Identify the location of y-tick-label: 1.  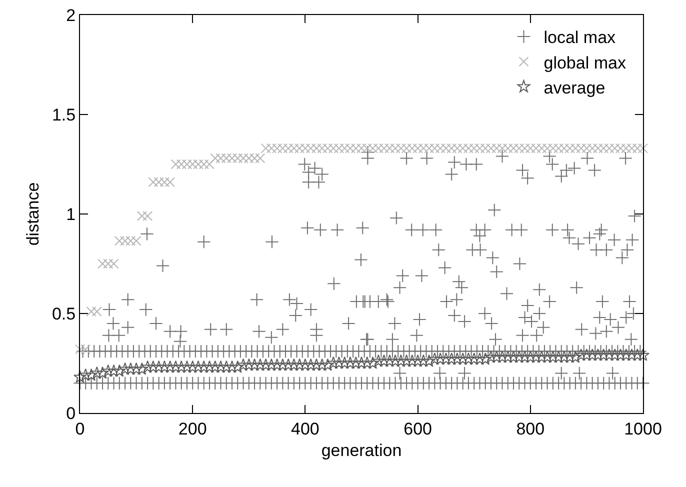
(71, 214).